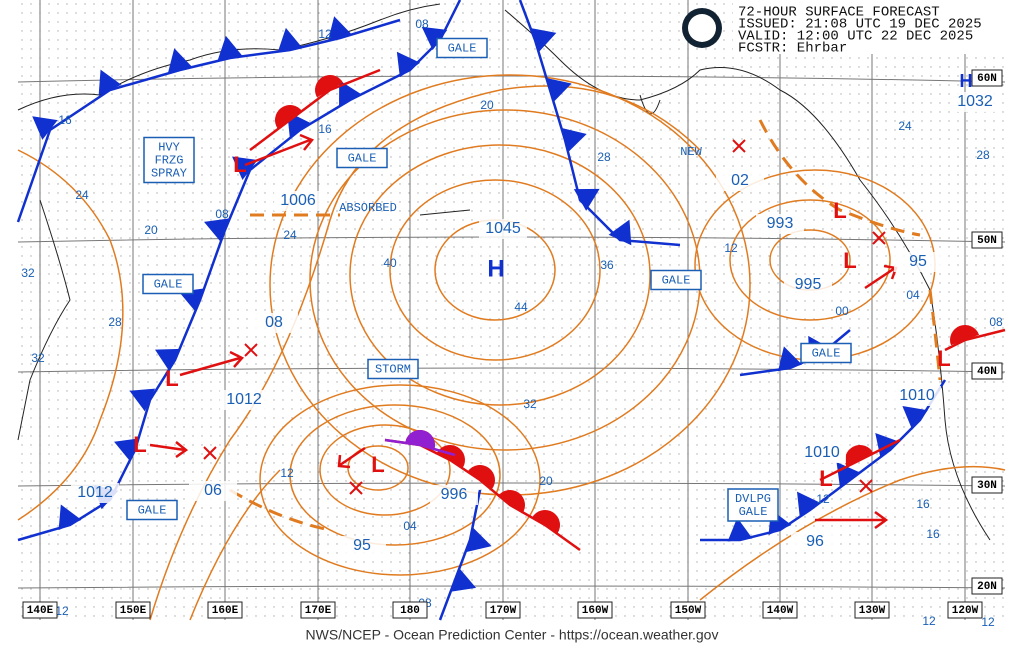 The height and width of the screenshot is (652, 1024). What do you see at coordinates (169, 174) in the screenshot?
I see `boxed-label: SPRAY` at bounding box center [169, 174].